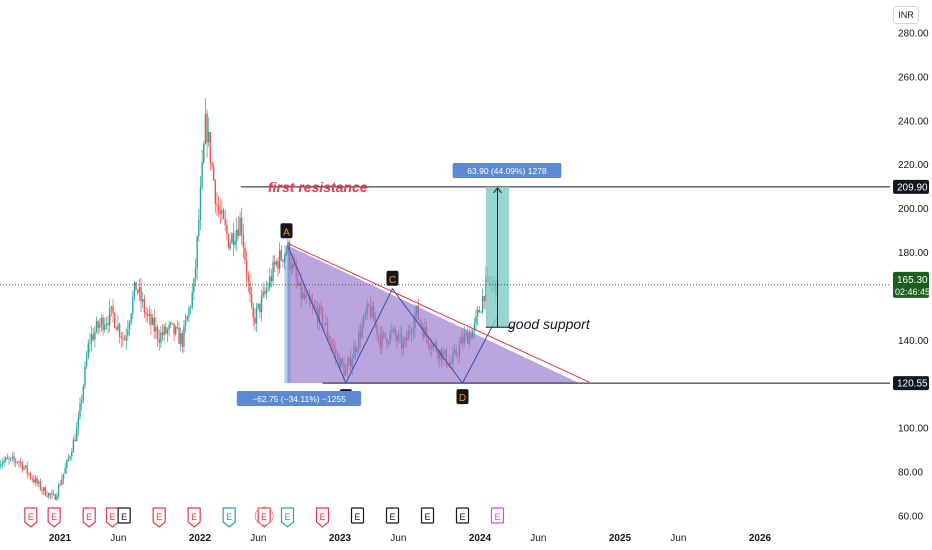 This screenshot has height=550, width=932. What do you see at coordinates (318, 187) in the screenshot?
I see `first-resistance-label: first resistance` at bounding box center [318, 187].